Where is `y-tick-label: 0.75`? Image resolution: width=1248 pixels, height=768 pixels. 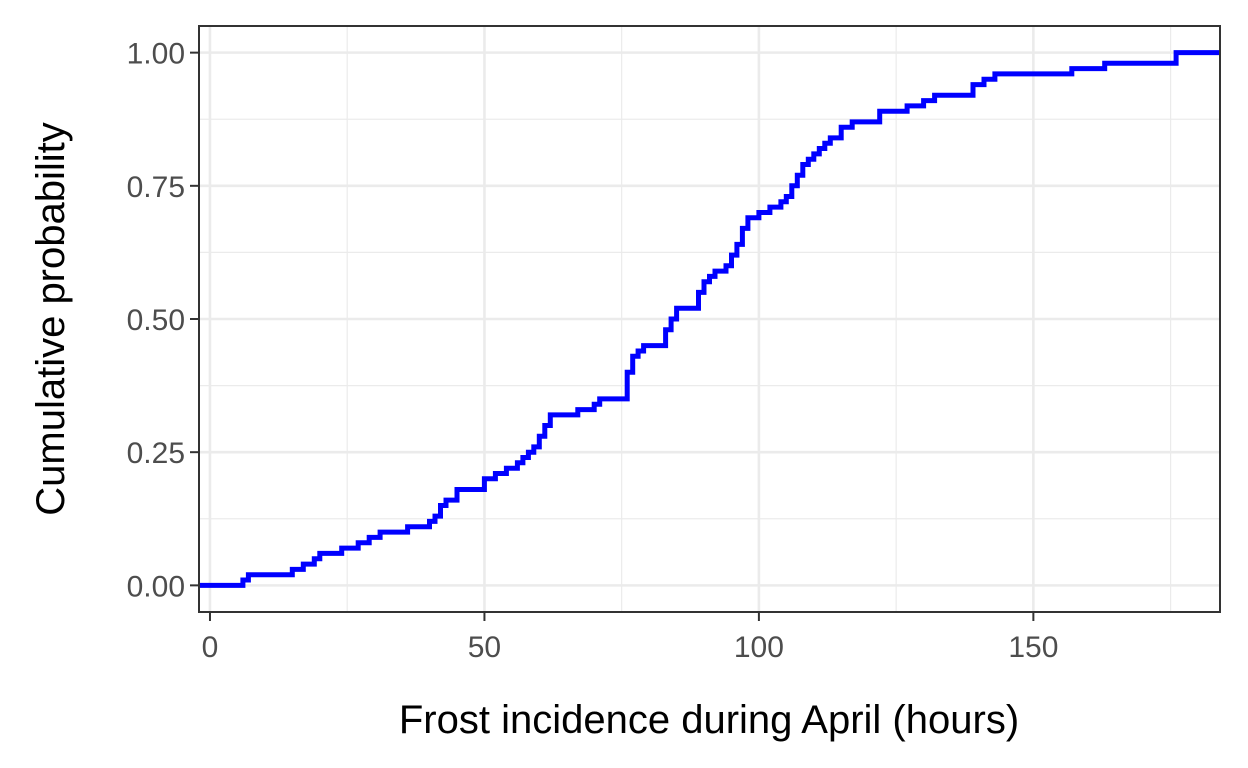
y-tick-label: 0.75 is located at coordinates (156, 187).